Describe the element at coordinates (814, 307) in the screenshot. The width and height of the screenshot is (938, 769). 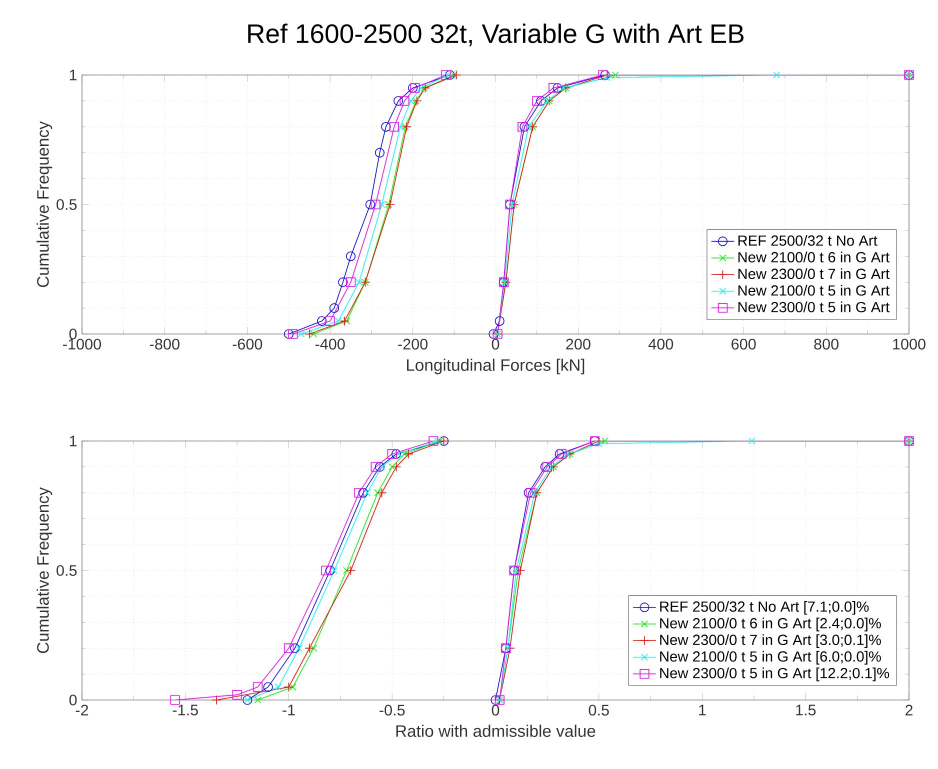
I see `legend-label: New 2300/0 t 5 in G Art` at that location.